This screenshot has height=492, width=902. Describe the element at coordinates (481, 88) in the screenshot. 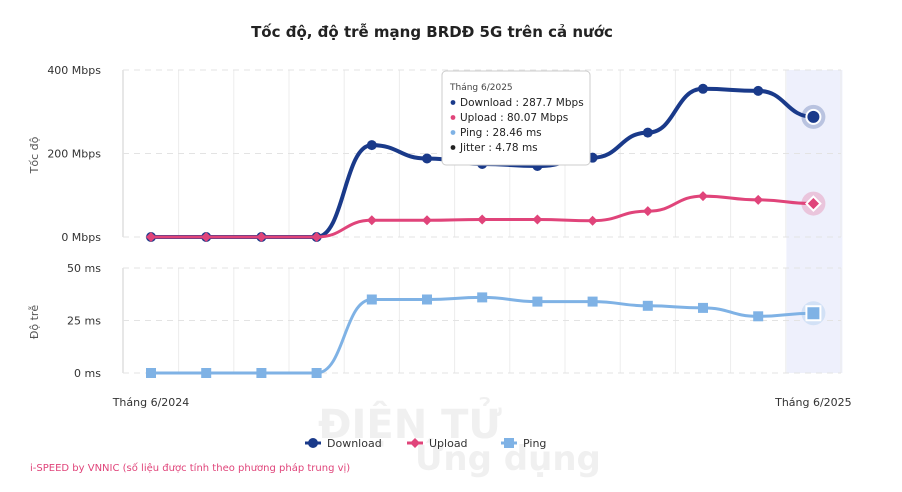

I see `tooltip-title: Tháng 6/2025` at that location.